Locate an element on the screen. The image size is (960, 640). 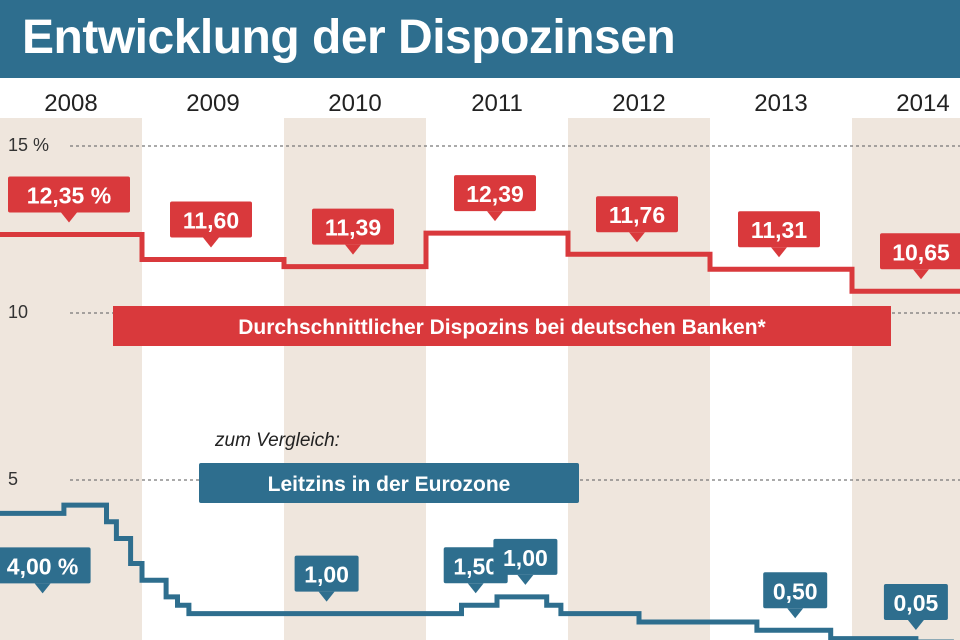
dispozins-value-label: 11,76 is located at coordinates (637, 219).